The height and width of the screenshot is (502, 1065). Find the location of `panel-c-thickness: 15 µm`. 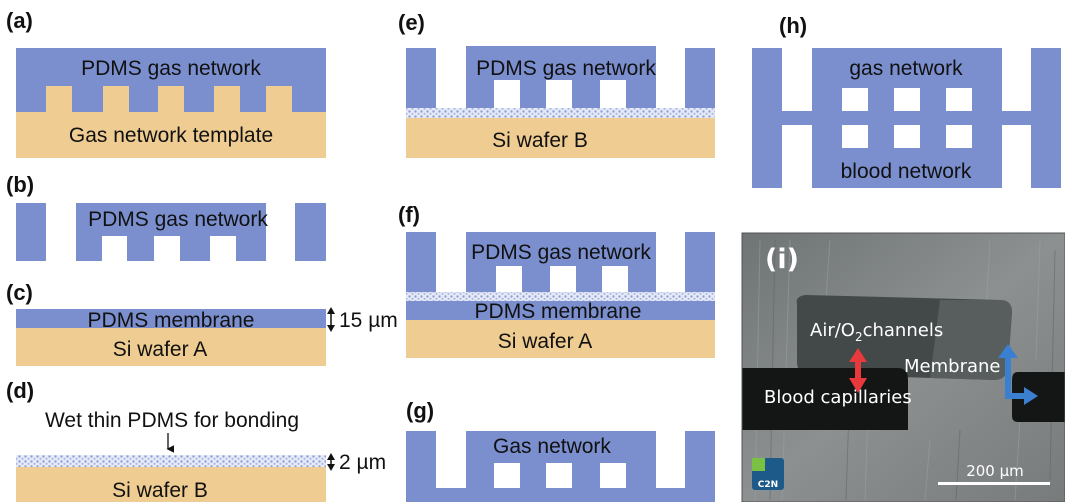

panel-c-thickness: 15 µm is located at coordinates (368, 320).